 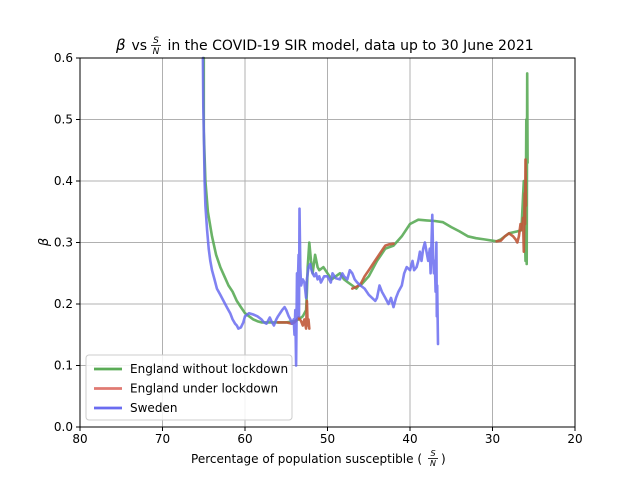 What do you see at coordinates (139, 46) in the screenshot?
I see `title-vs: vs` at bounding box center [139, 46].